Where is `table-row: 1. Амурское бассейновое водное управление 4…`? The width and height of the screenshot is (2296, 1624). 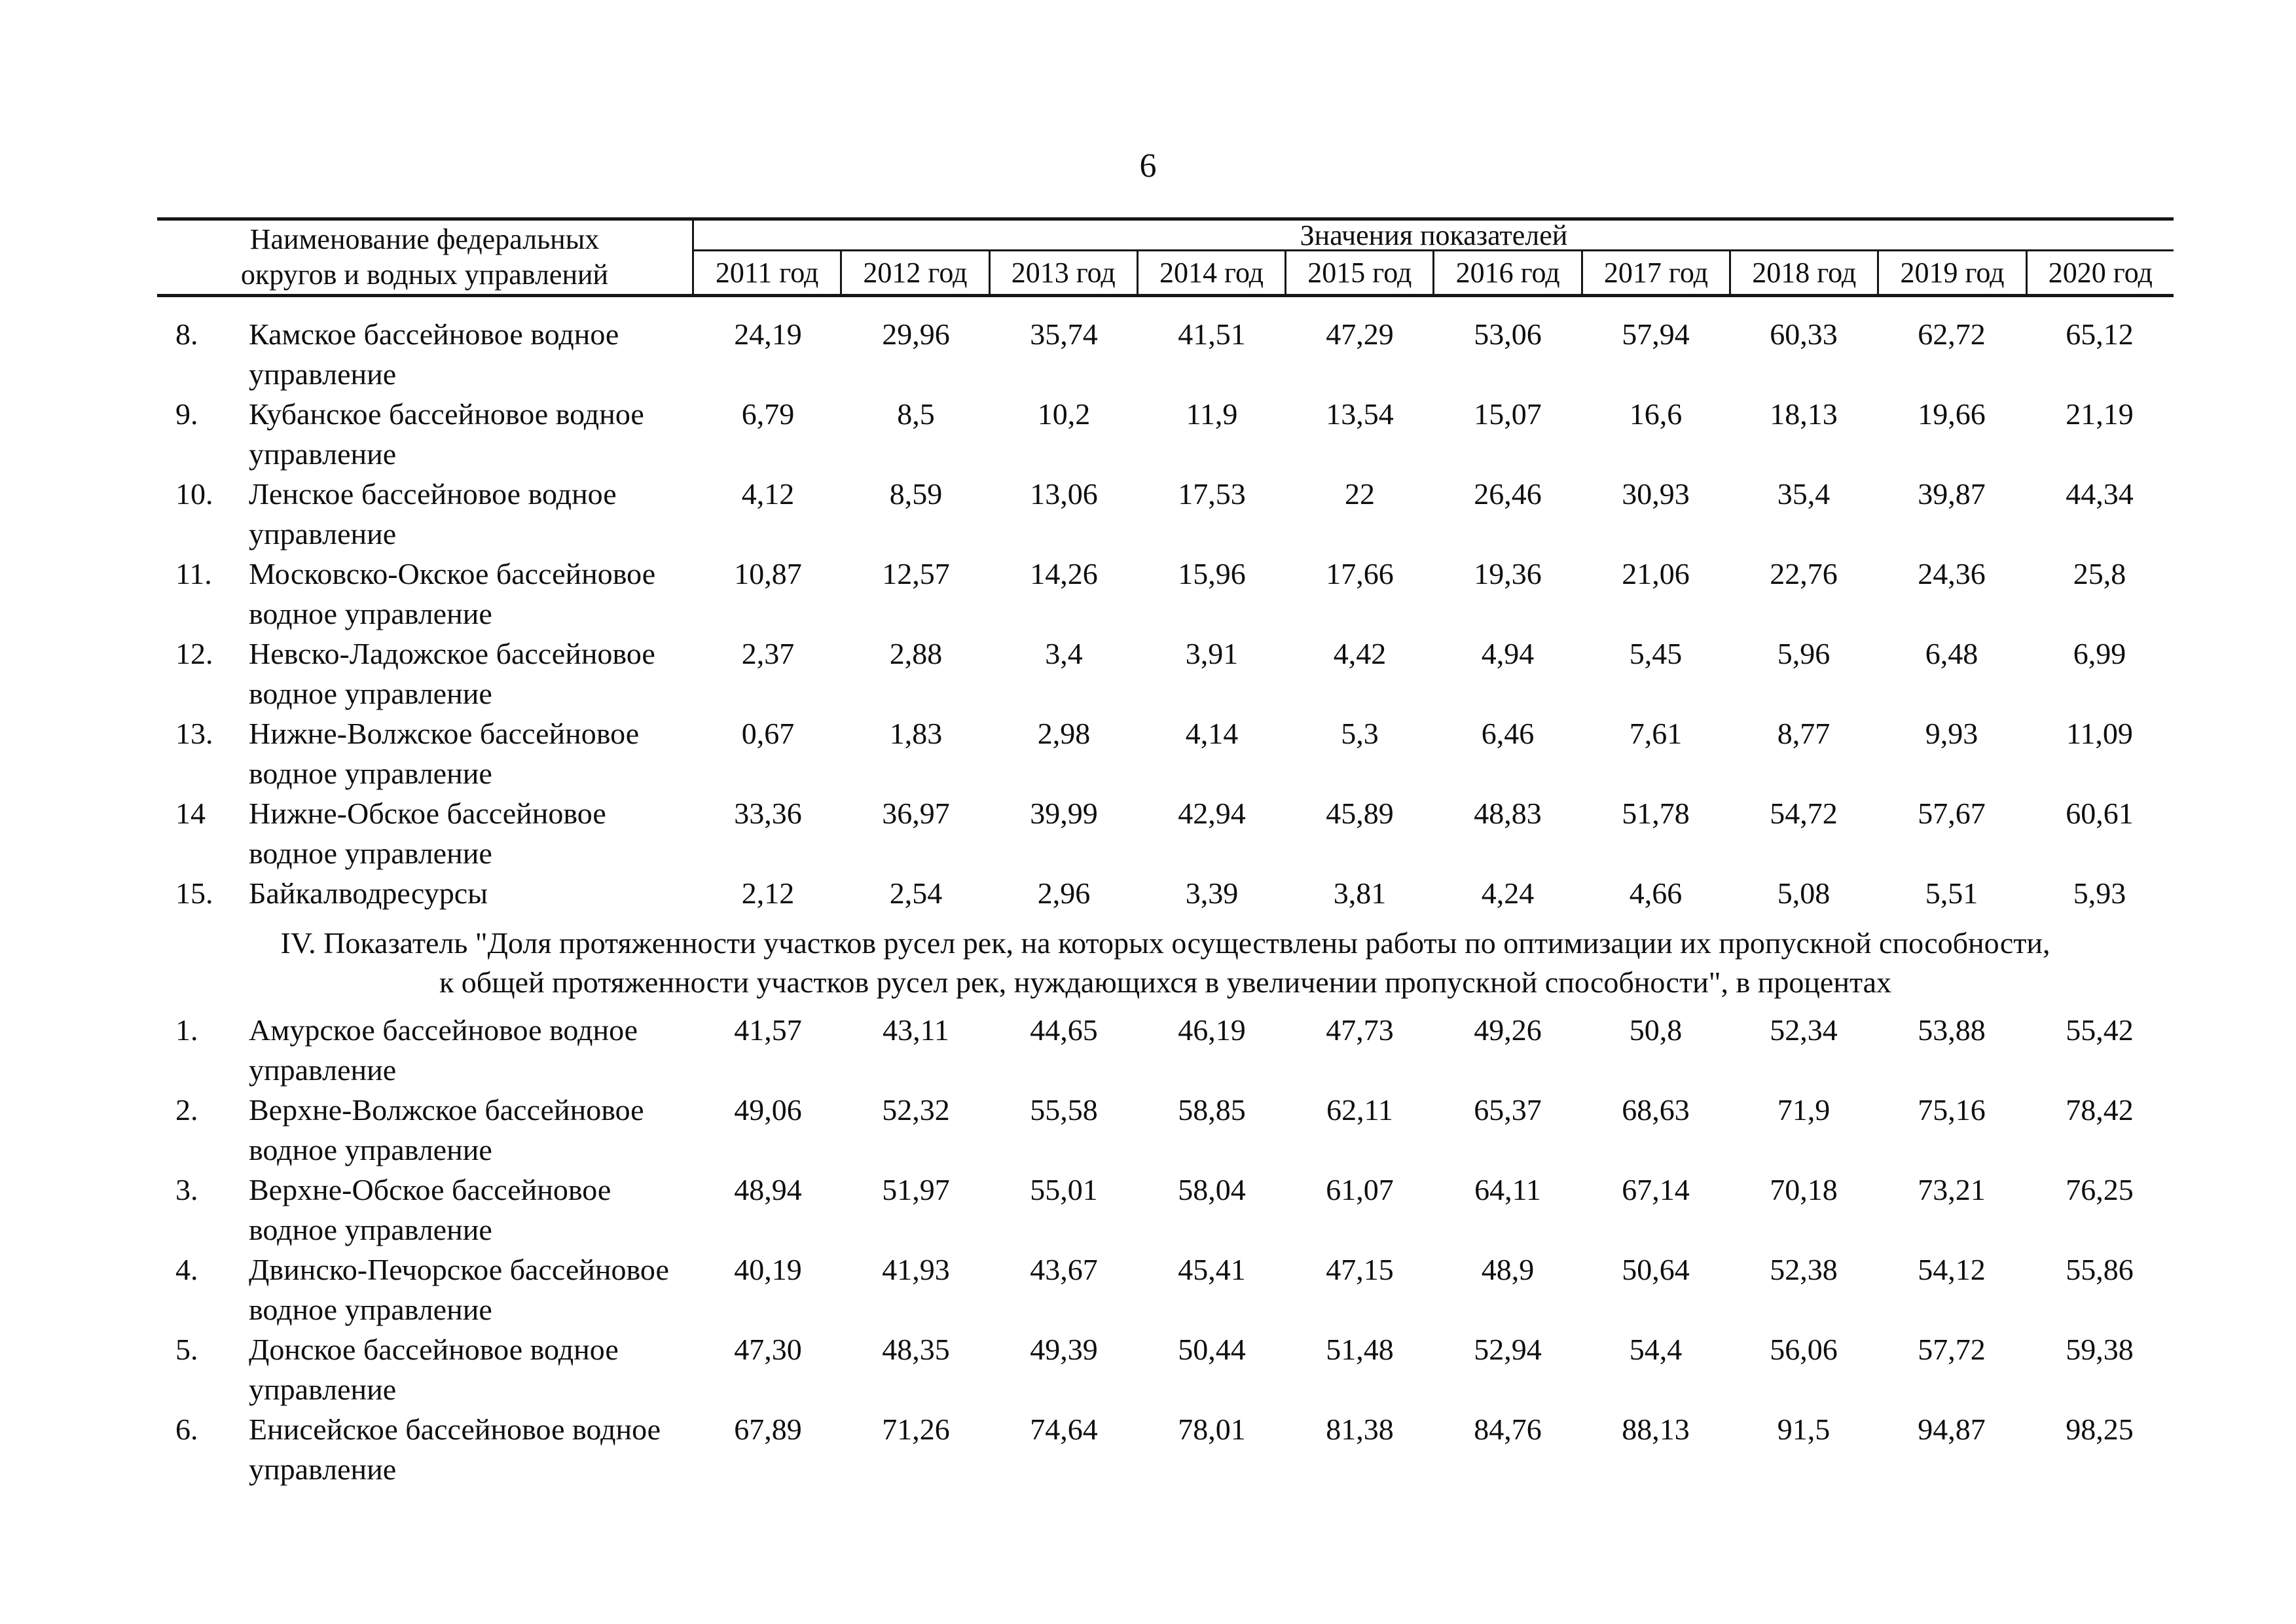 table-row: 1. Амурское бассейновое водное управление 4… is located at coordinates (1165, 1050).